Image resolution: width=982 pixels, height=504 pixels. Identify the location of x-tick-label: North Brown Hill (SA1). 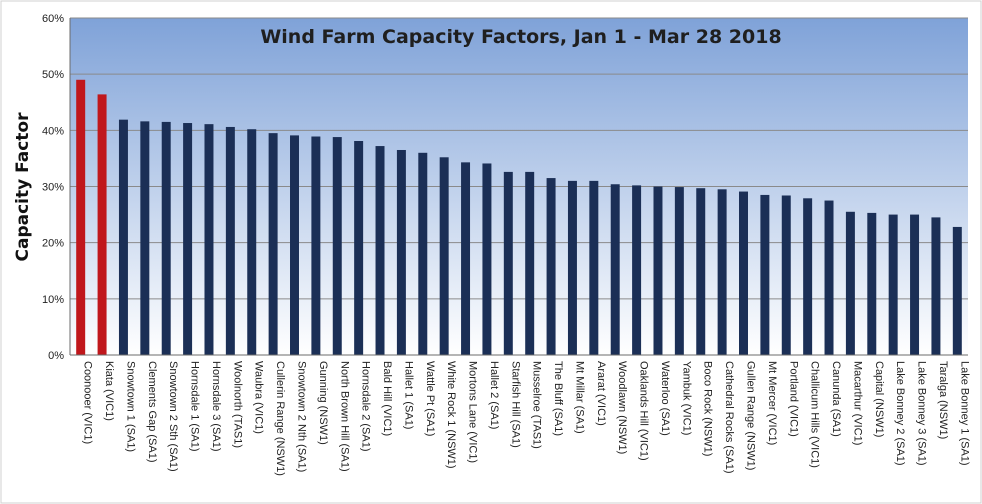
(344, 416).